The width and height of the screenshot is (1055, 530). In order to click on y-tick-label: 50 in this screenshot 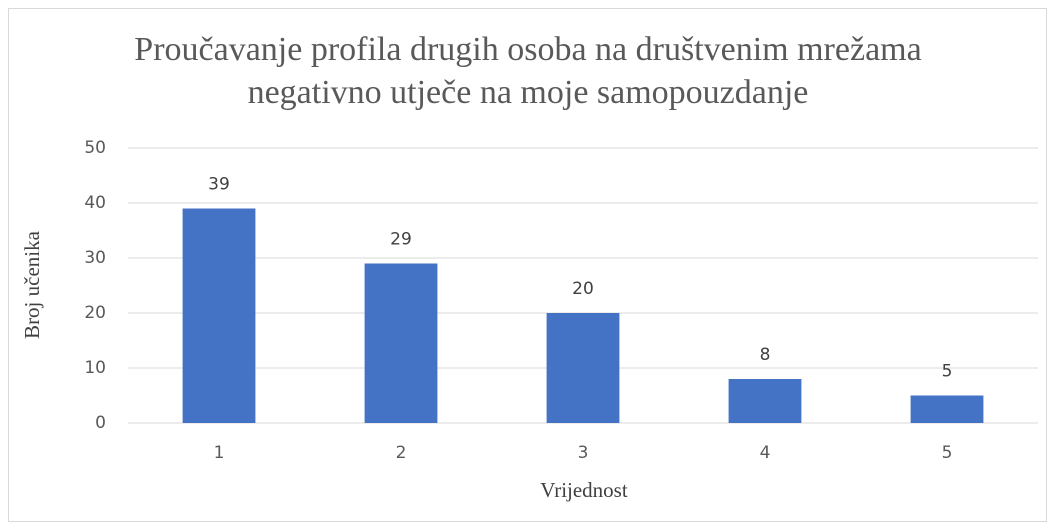, I will do `click(95, 148)`.